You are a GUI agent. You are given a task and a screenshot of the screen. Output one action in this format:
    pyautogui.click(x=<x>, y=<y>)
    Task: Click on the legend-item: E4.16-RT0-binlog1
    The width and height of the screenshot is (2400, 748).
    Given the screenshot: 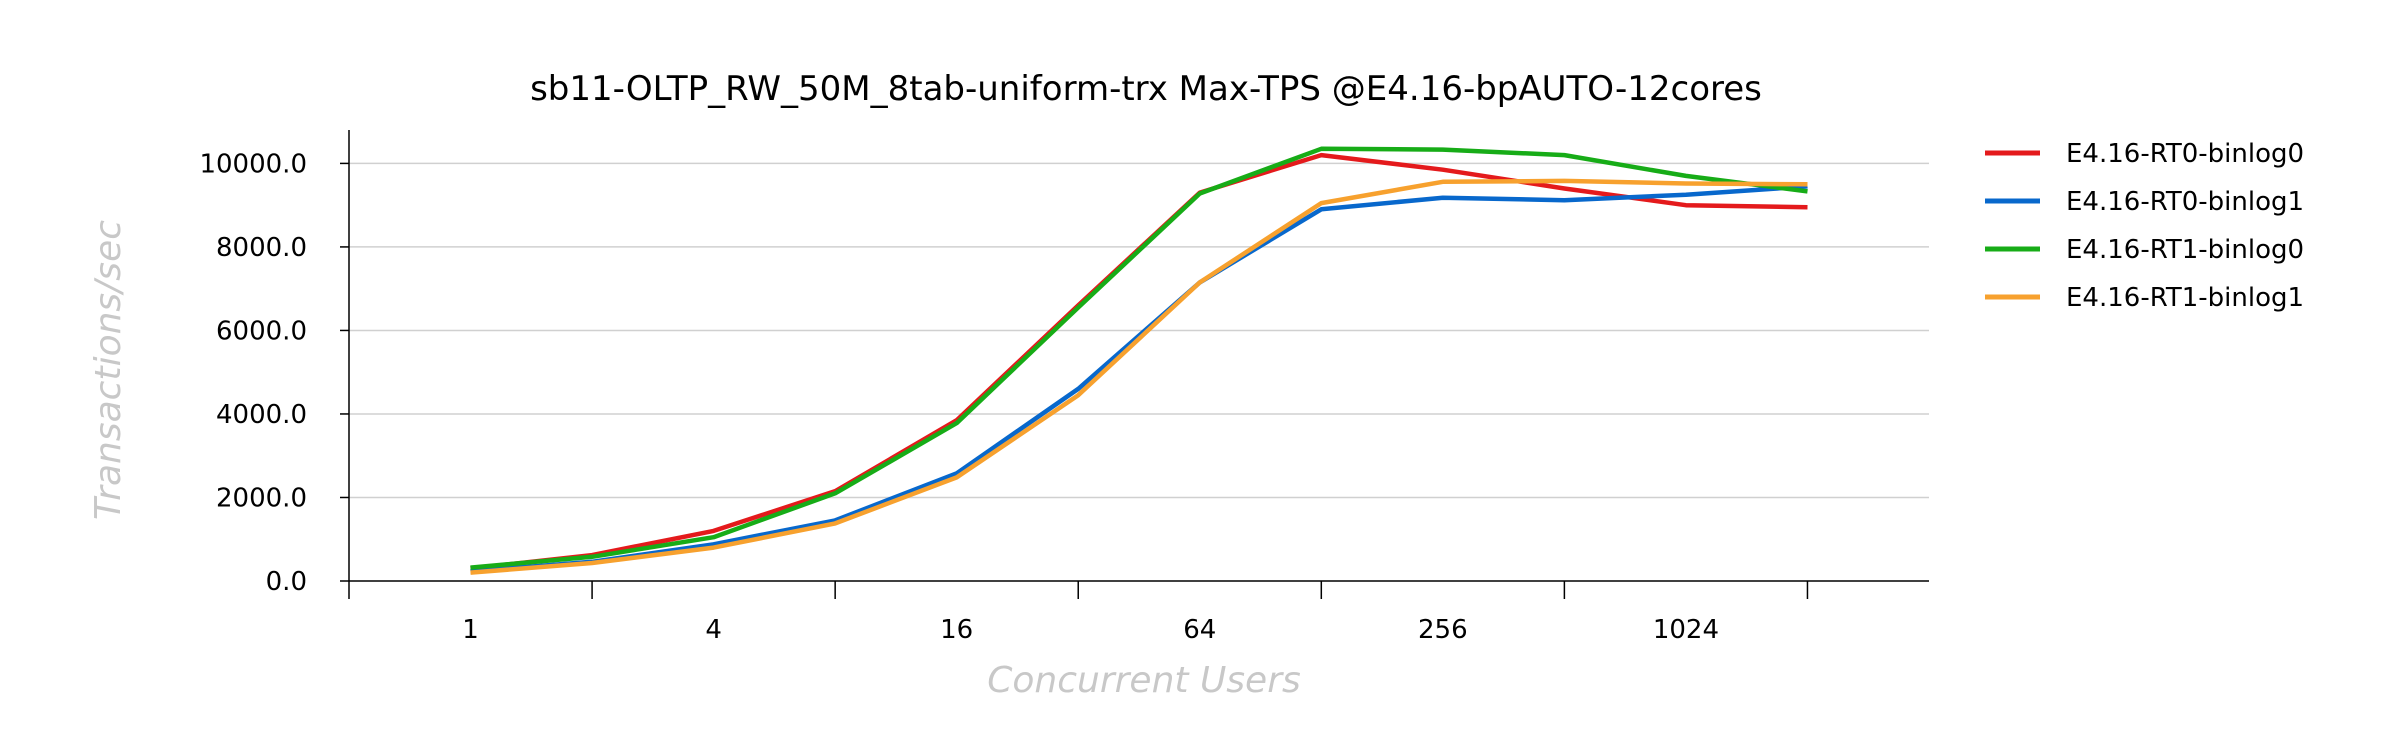 What is the action you would take?
    pyautogui.click(x=2144, y=202)
    